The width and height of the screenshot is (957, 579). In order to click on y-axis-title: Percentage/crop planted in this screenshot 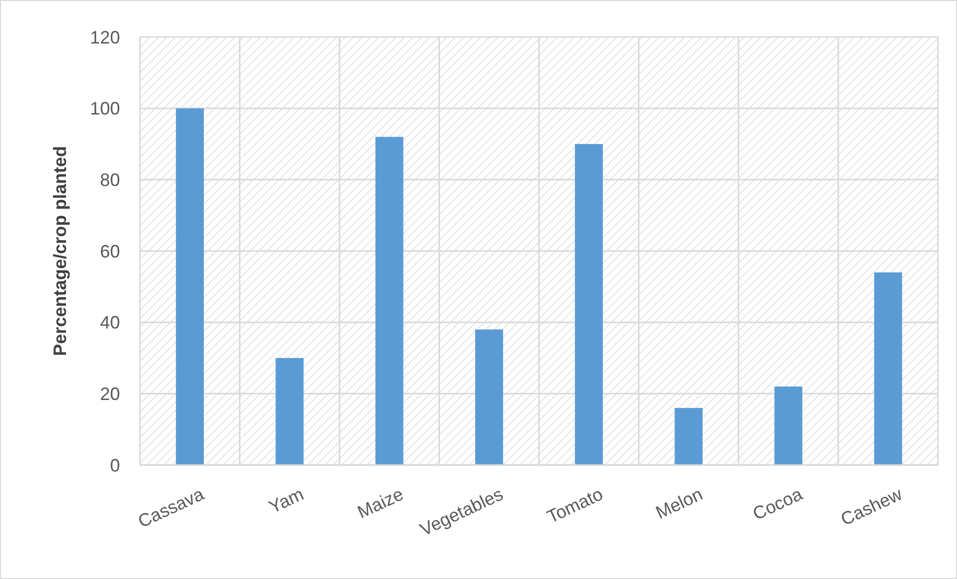, I will do `click(60, 251)`.